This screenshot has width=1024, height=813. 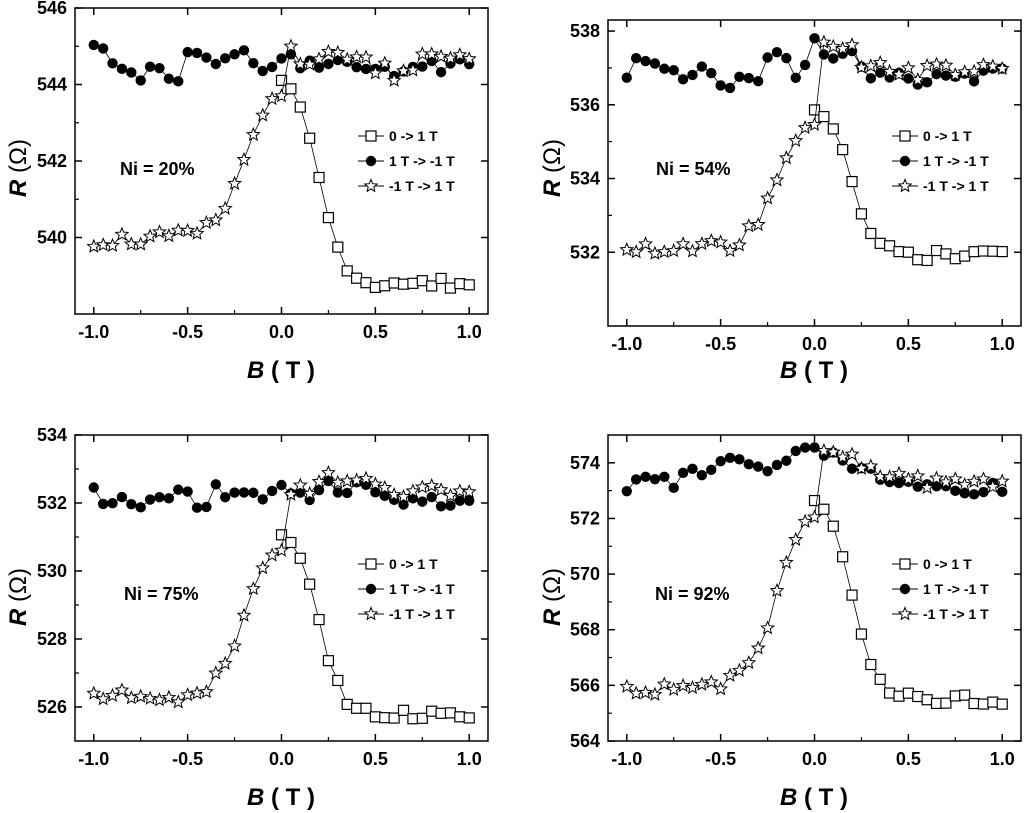 I want to click on y-tick-label: 546, so click(x=52, y=9).